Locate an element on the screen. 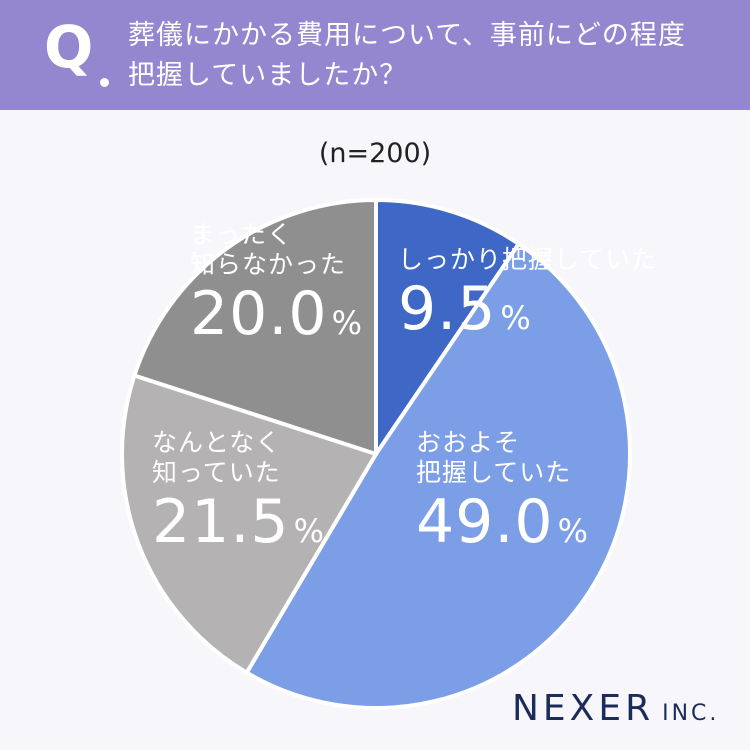  slice-2-unit: % is located at coordinates (573, 531).